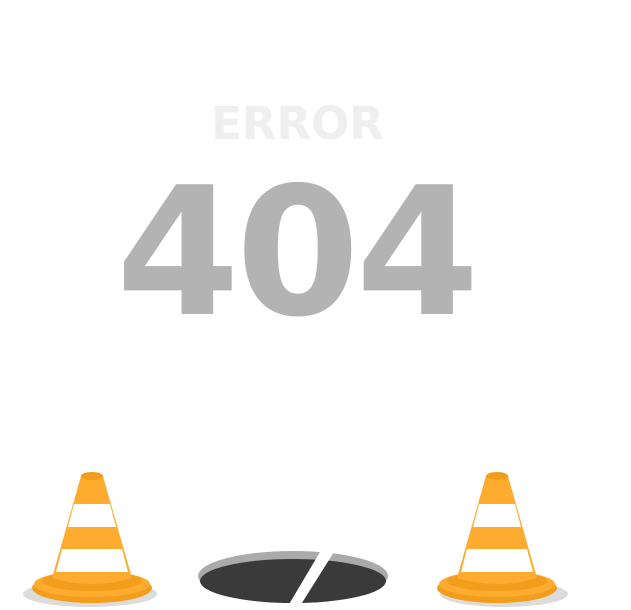  I want to click on manhole-icon, so click(293, 578).